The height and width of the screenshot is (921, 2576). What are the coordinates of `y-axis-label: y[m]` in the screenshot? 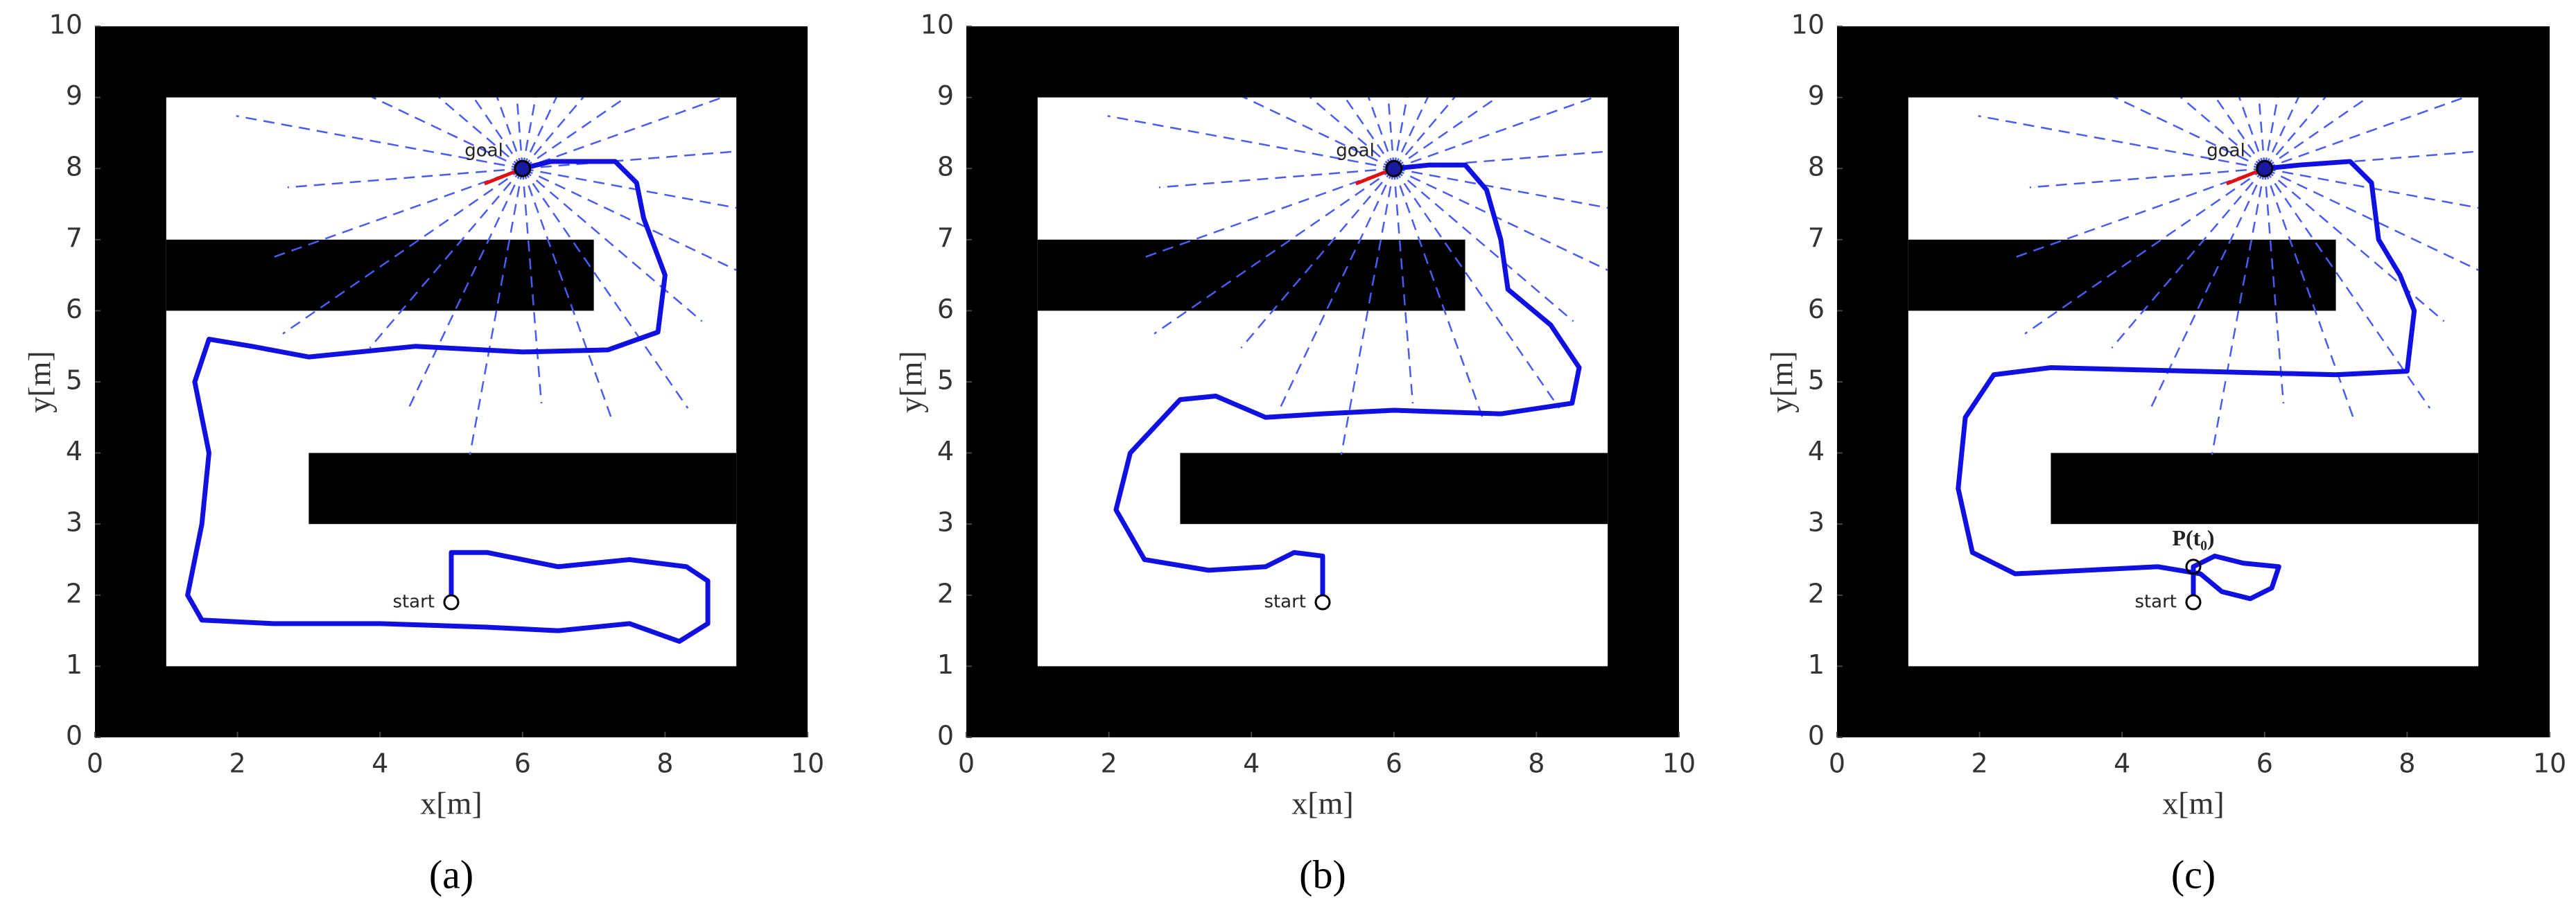 It's located at (40, 381).